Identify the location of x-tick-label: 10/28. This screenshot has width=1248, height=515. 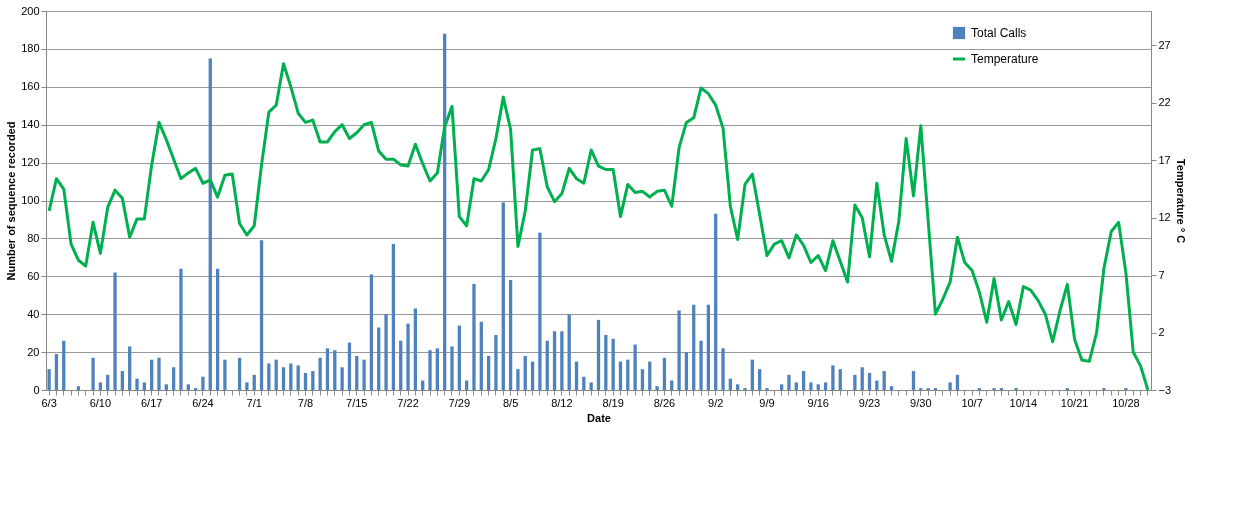
(1126, 402).